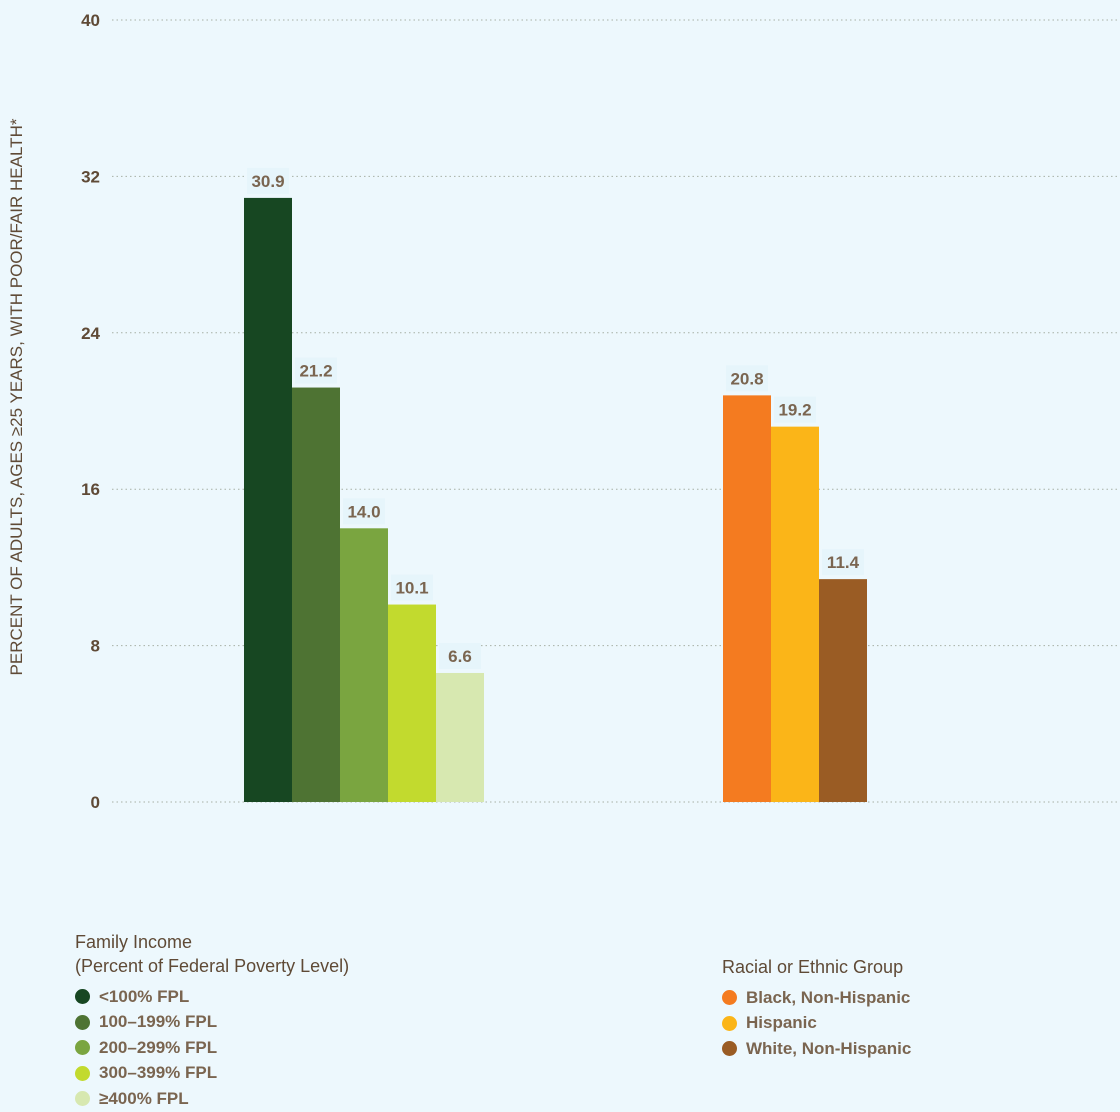  Describe the element at coordinates (158, 1073) in the screenshot. I see `legend-label: 300–399% FPL` at that location.